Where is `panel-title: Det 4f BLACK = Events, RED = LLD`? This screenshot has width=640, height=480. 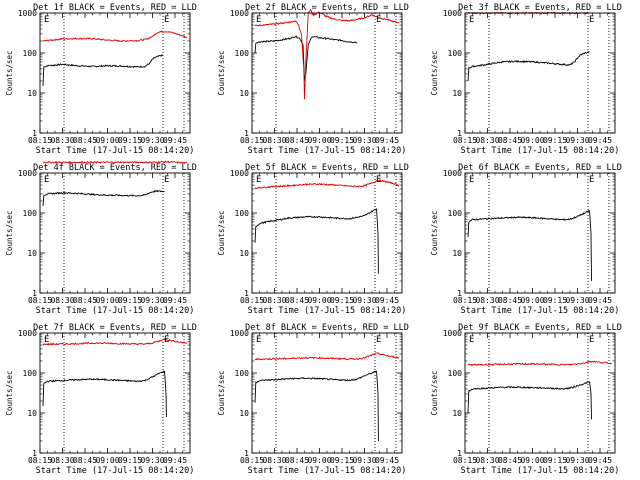
panel-title: Det 4f BLACK = Events, RED = LLD is located at coordinates (115, 168).